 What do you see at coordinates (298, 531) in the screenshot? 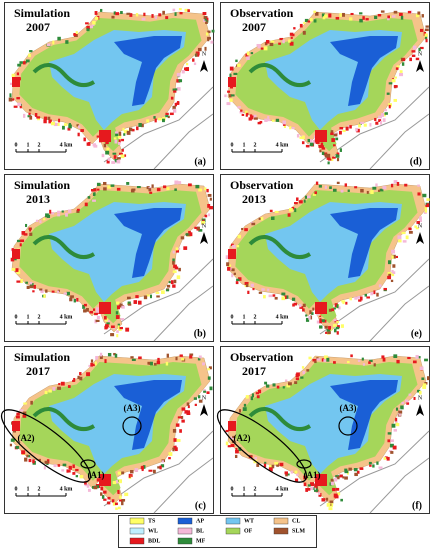
I see `legend-label: SLM` at bounding box center [298, 531].